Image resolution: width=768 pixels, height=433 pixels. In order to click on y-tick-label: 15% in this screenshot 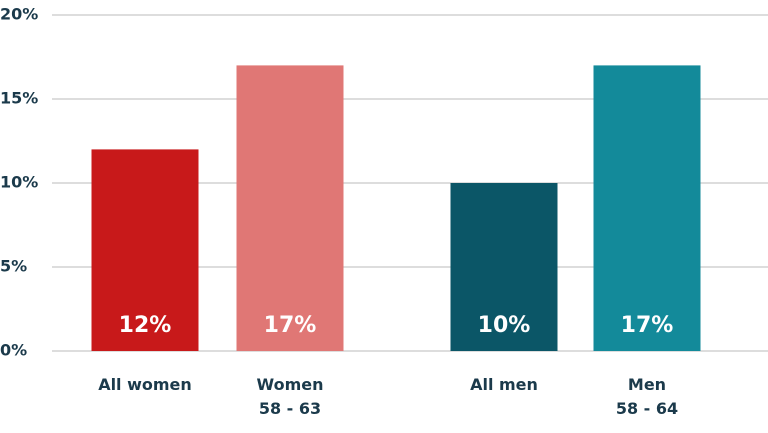, I will do `click(19, 98)`.